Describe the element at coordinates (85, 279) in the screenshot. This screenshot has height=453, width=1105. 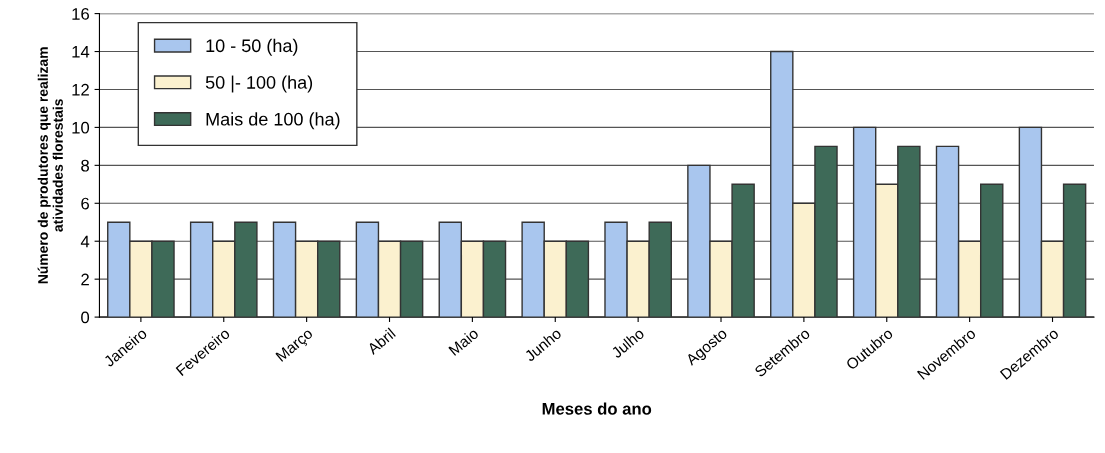
I see `y-tick-label: 2` at that location.